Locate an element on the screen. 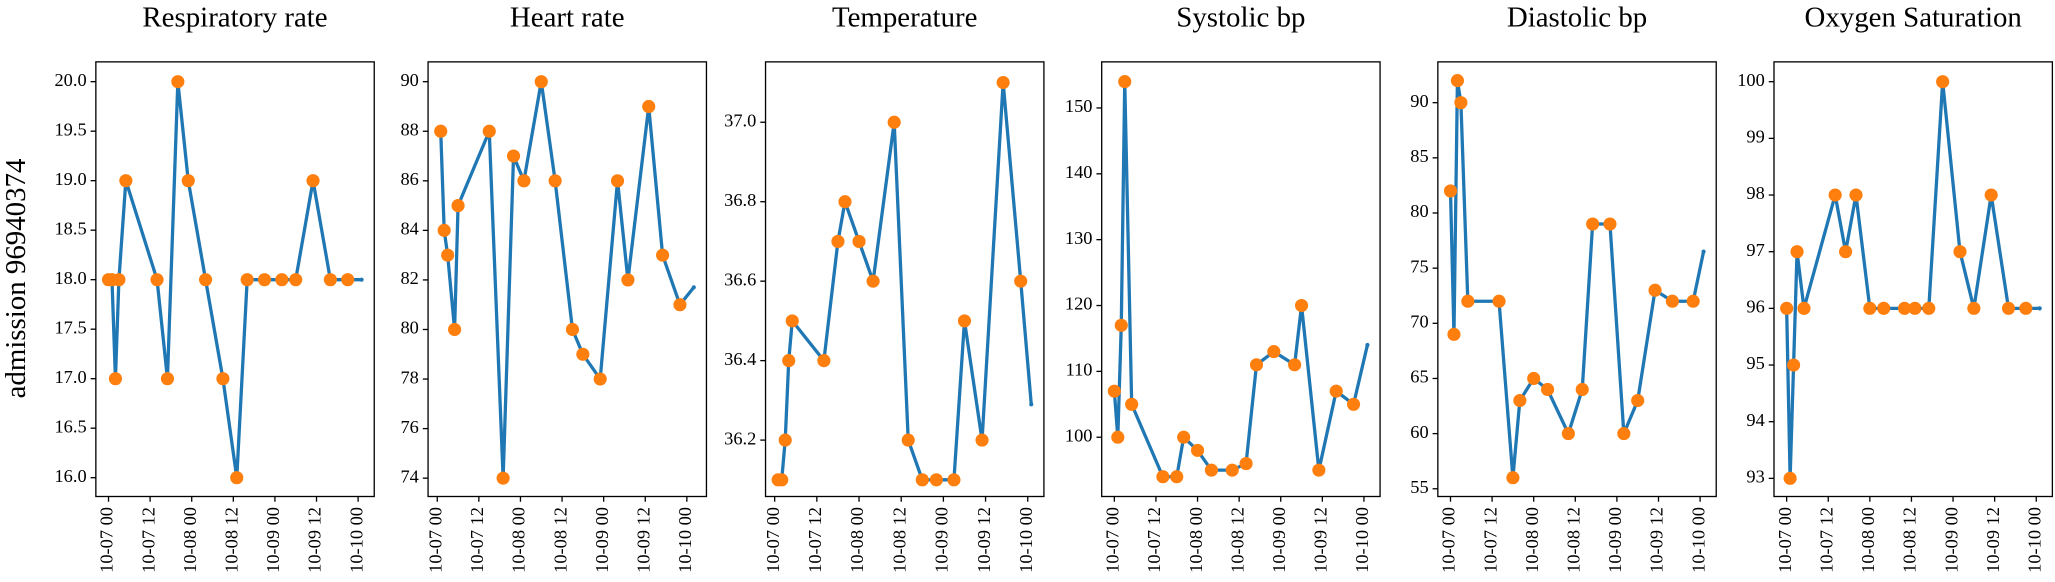 The height and width of the screenshot is (582, 2055). subplot-title: Systolic bp is located at coordinates (1240, 17).